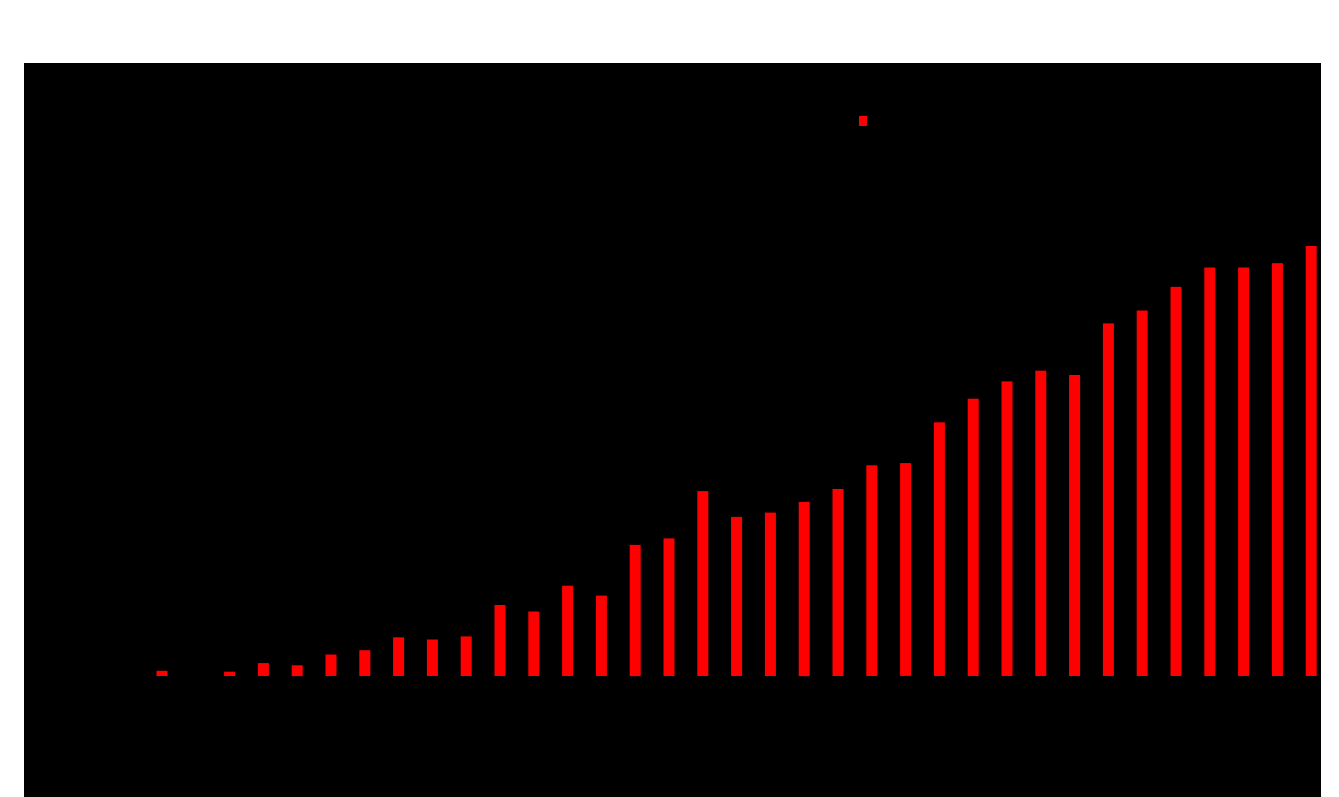  I want to click on legend-marker-group, so click(863, 121).